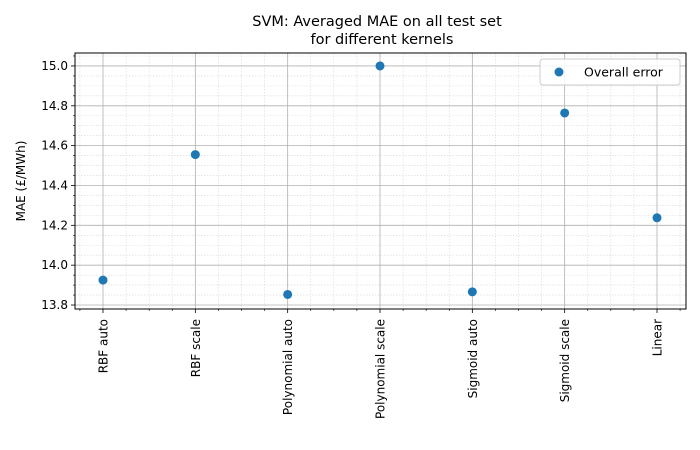  I want to click on x-tick-label: Polynomial scale, so click(381, 369).